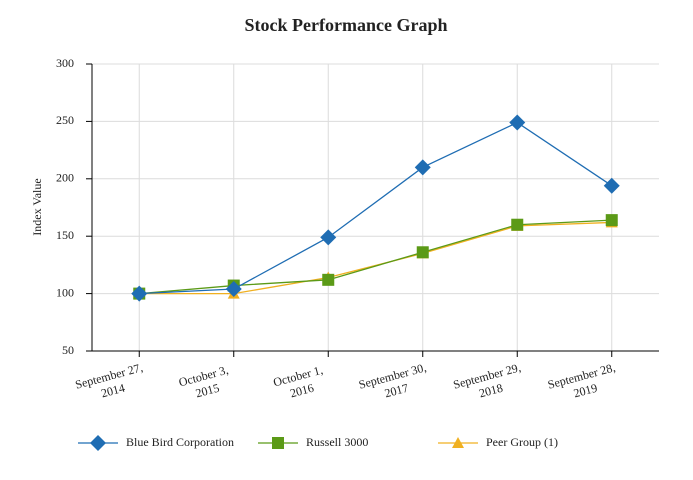  What do you see at coordinates (180, 442) in the screenshot?
I see `legend-label: Blue Bird Corporation` at bounding box center [180, 442].